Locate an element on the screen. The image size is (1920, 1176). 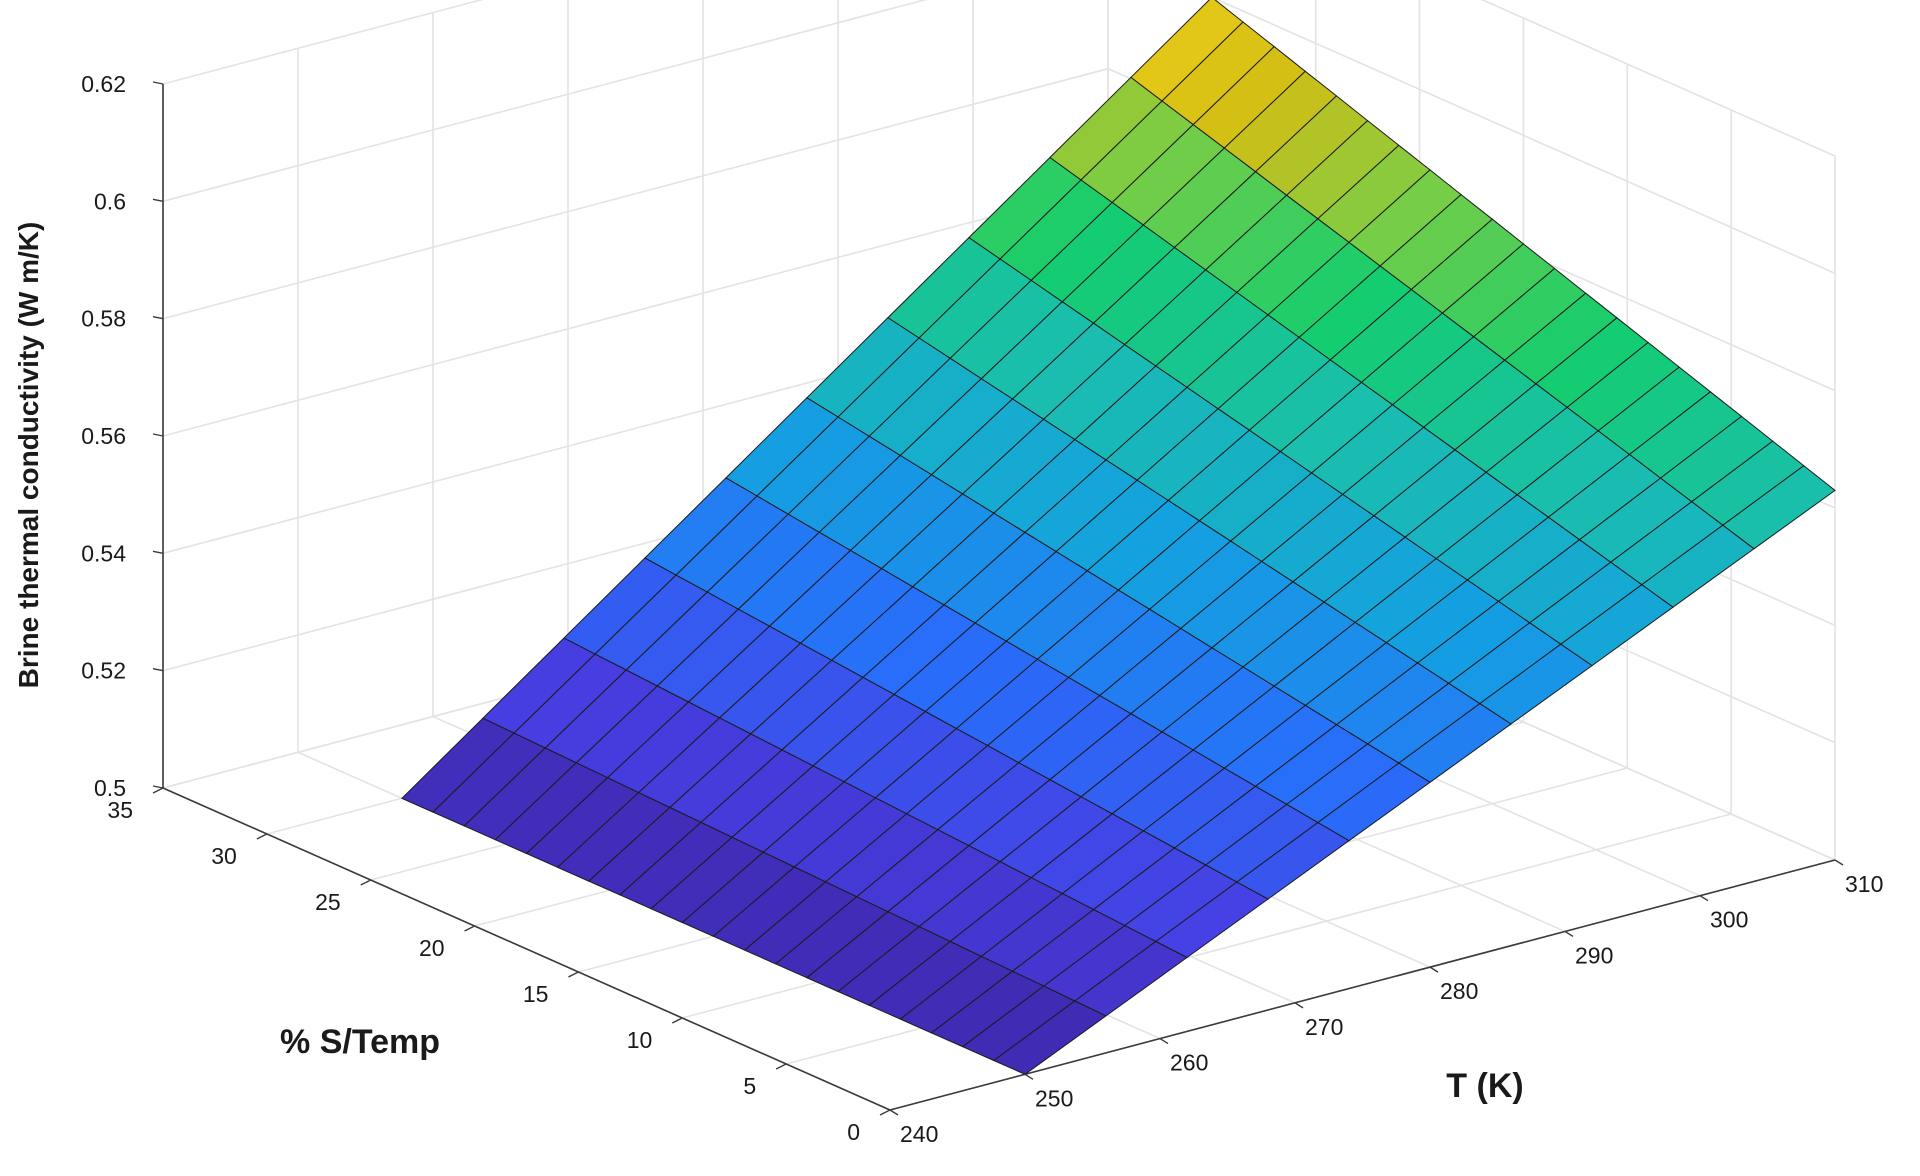
grid-wall-xz-z-0.58 is located at coordinates (635, 193).